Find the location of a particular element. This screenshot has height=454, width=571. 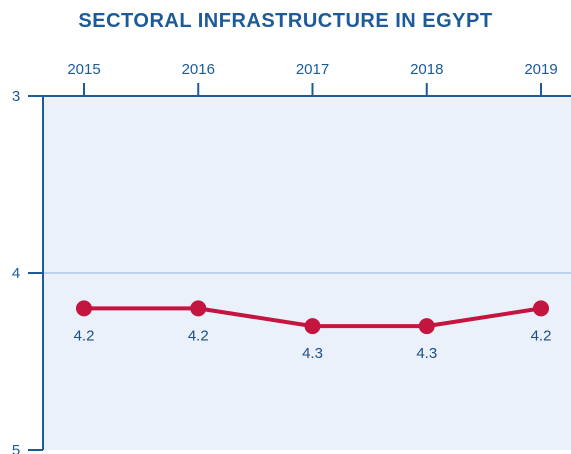

x-tick-label: 2015 is located at coordinates (83, 69).